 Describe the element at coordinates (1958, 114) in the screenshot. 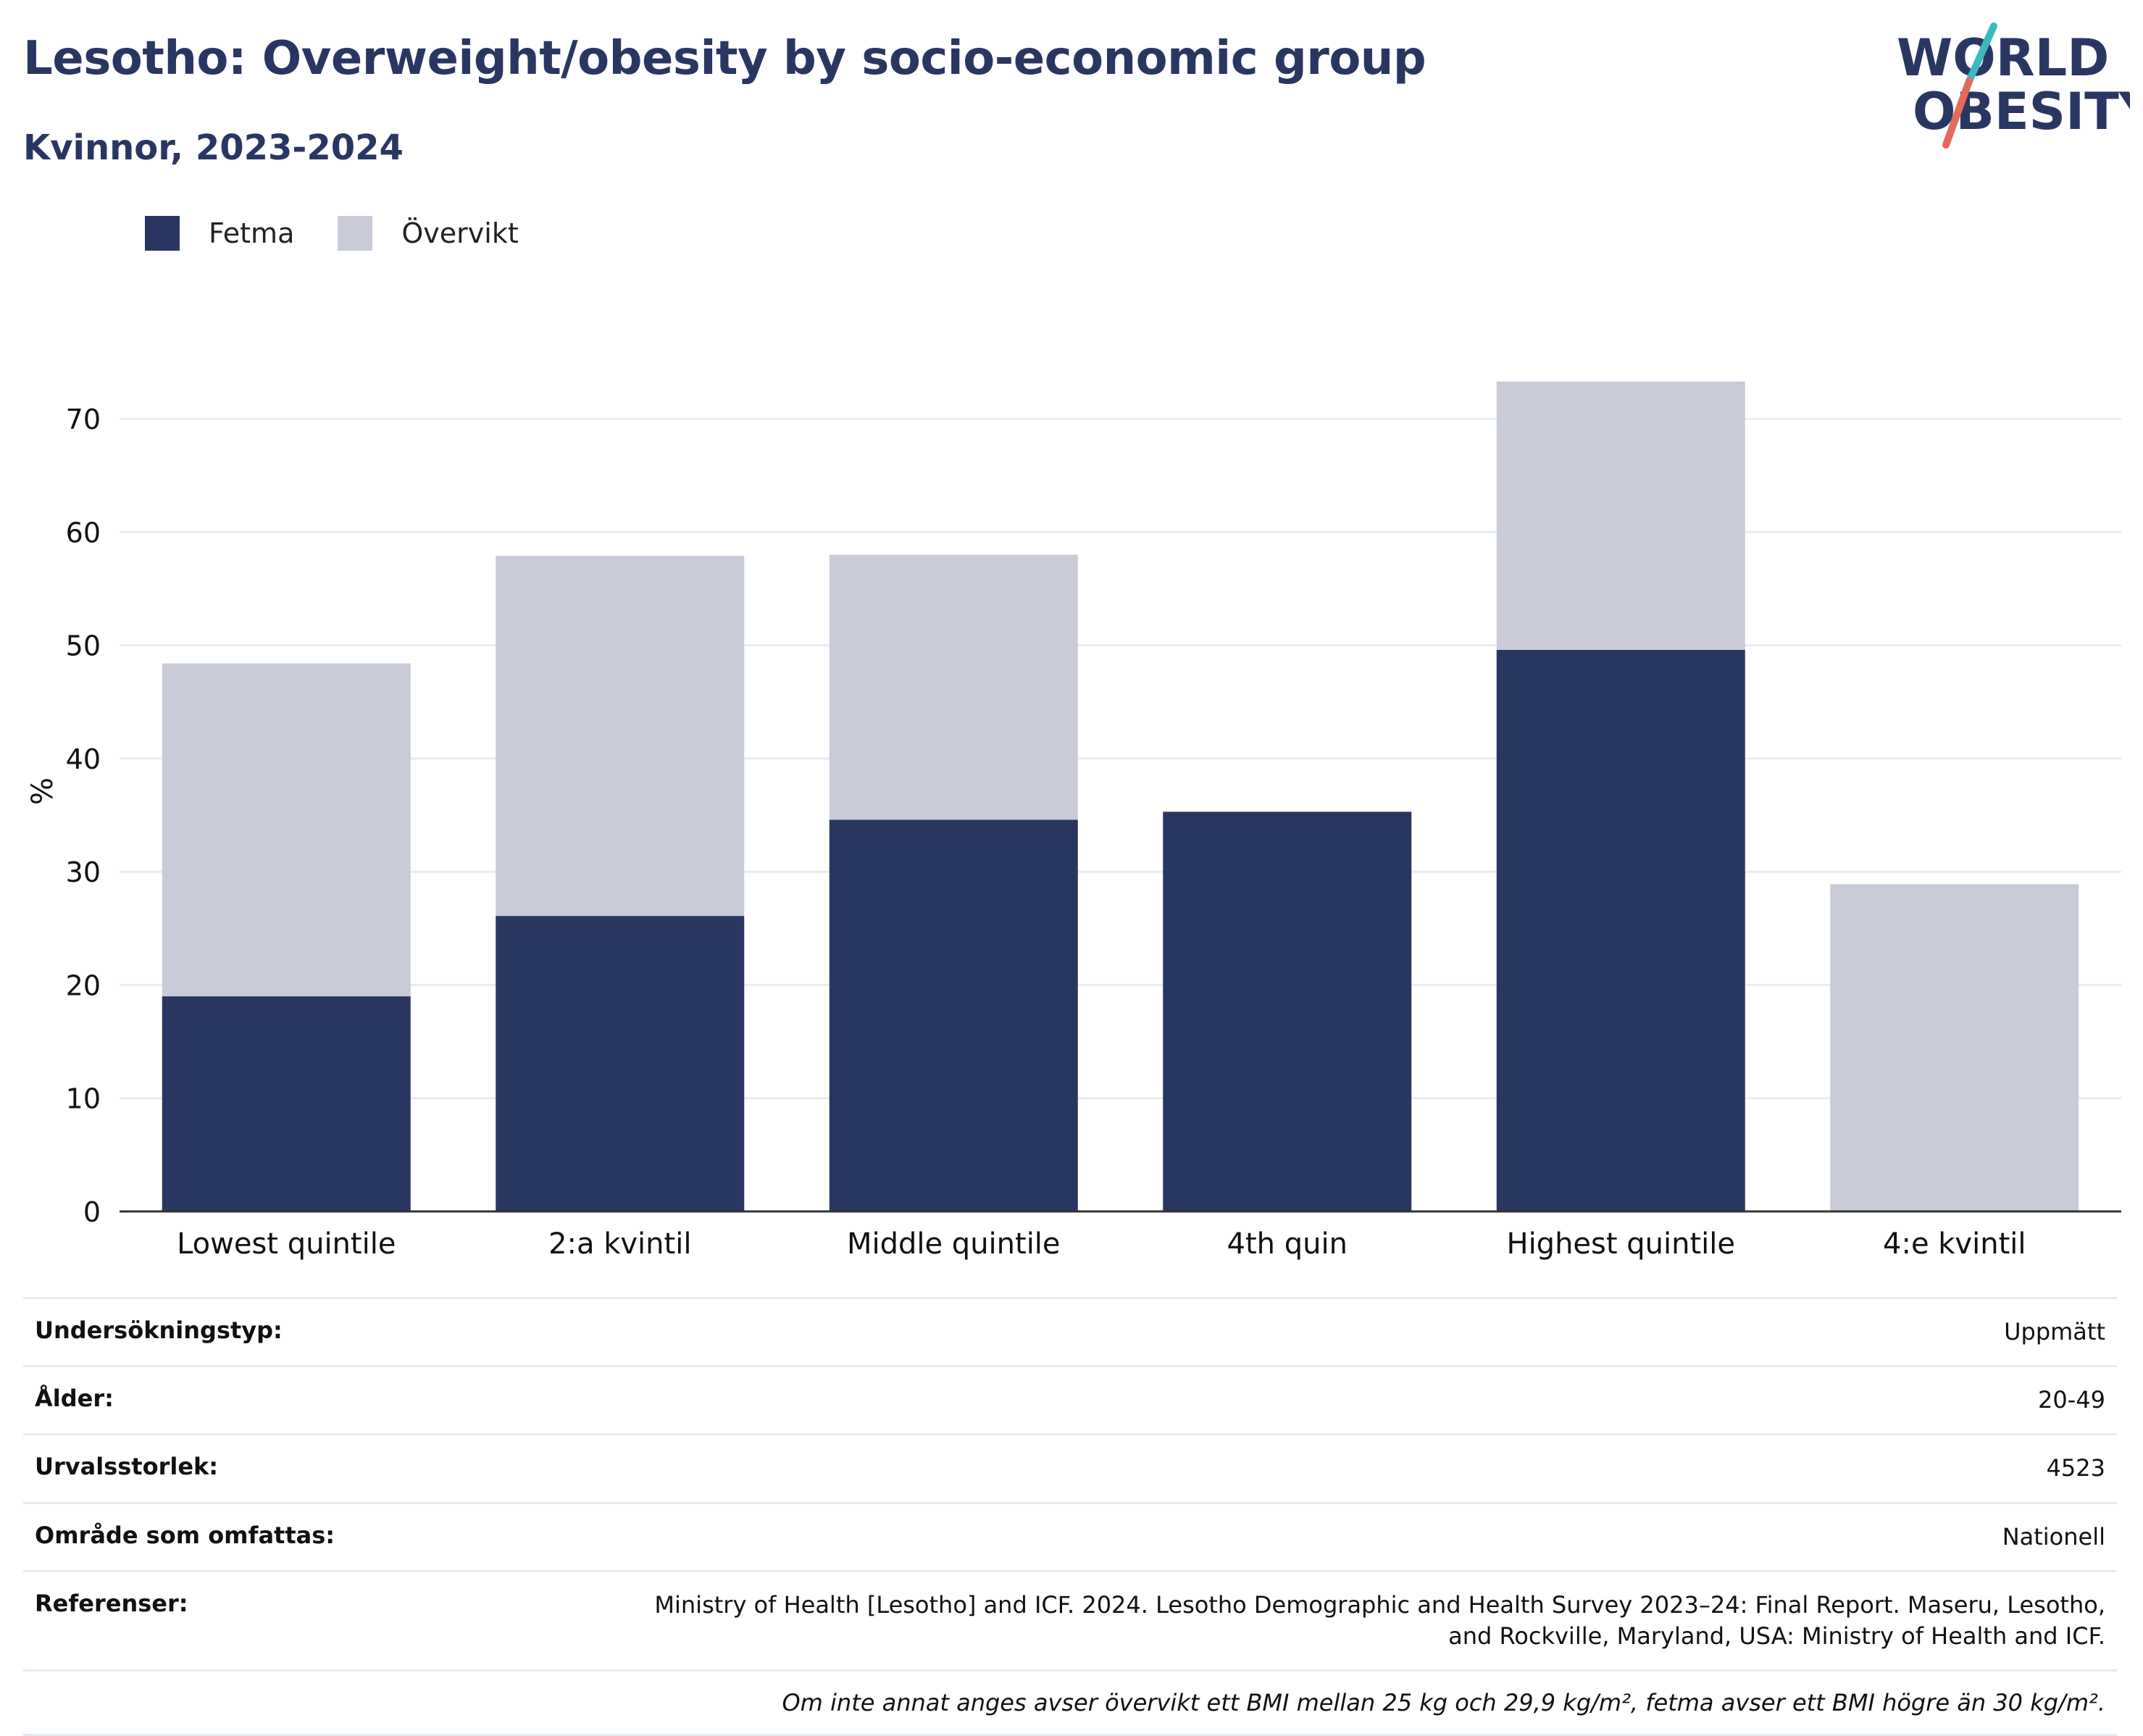

I see `logo-slash-coral` at that location.